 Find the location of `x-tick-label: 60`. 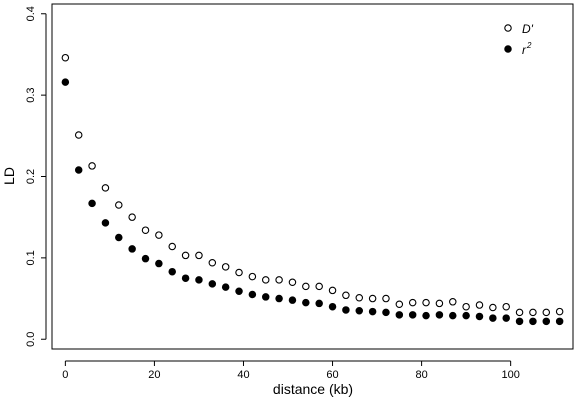

x-tick-label: 60 is located at coordinates (332, 375).